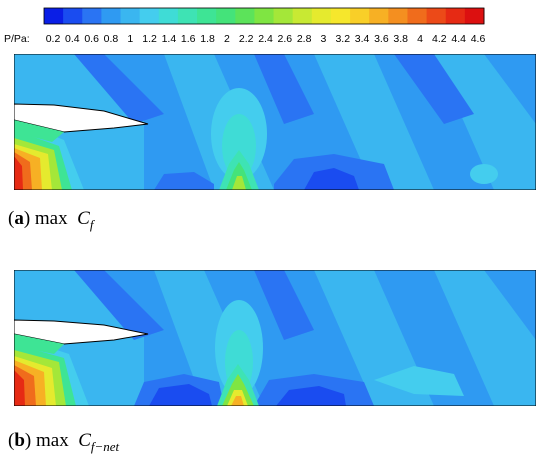 The width and height of the screenshot is (550, 465). What do you see at coordinates (111, 39) in the screenshot?
I see `colorbar-tick-label: 0.8` at bounding box center [111, 39].